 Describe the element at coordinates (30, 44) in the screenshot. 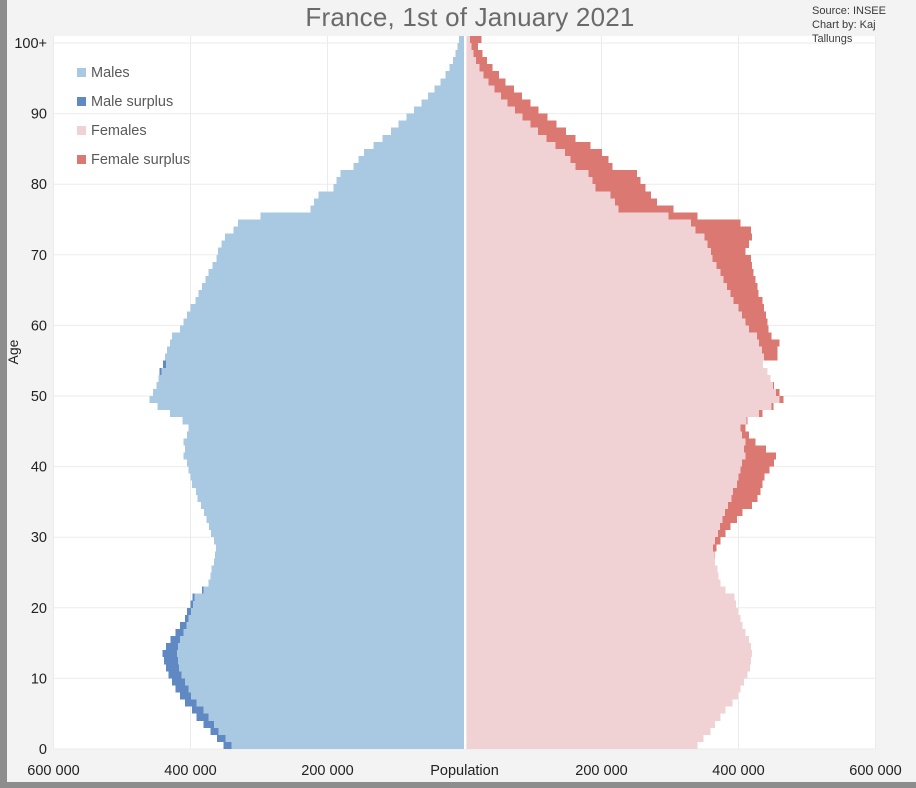

I see `svg-text: 100+` at that location.